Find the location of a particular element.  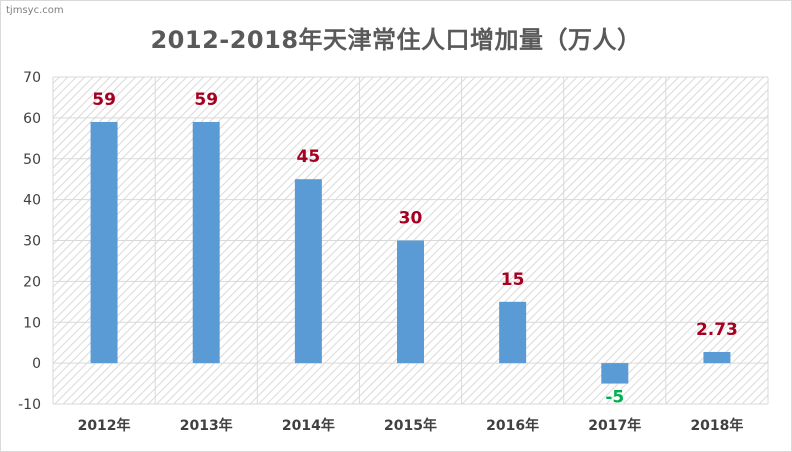

y-tick-label: 40 is located at coordinates (32, 201).